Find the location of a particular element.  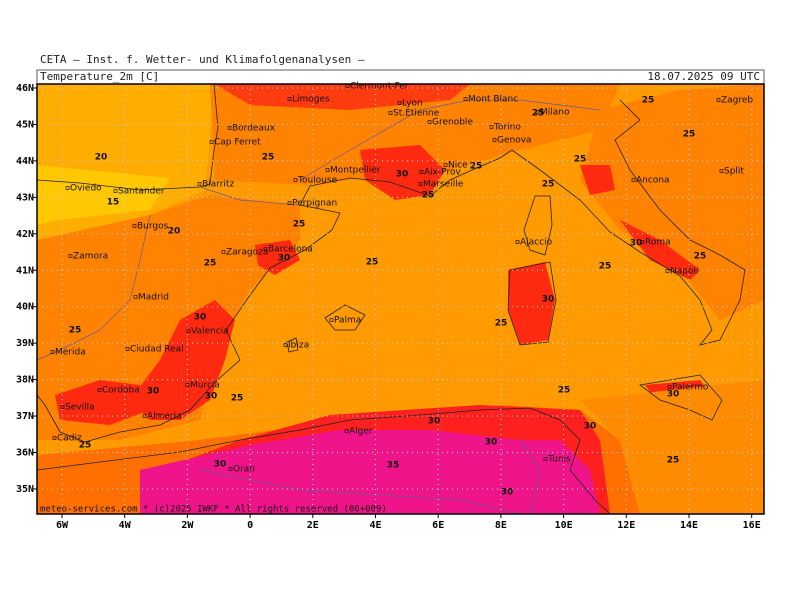

city-label: Oviedo is located at coordinates (86, 189).